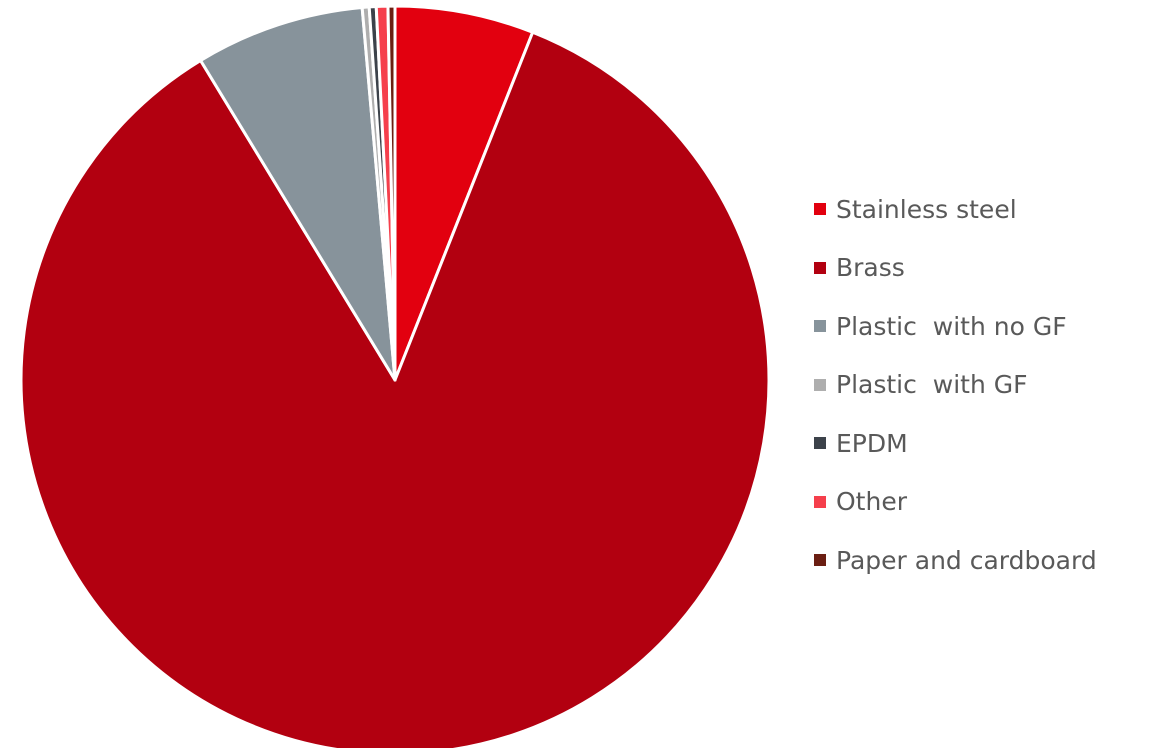 The image size is (1166, 748). Describe the element at coordinates (820, 443) in the screenshot. I see `legend-swatch-epdm` at that location.